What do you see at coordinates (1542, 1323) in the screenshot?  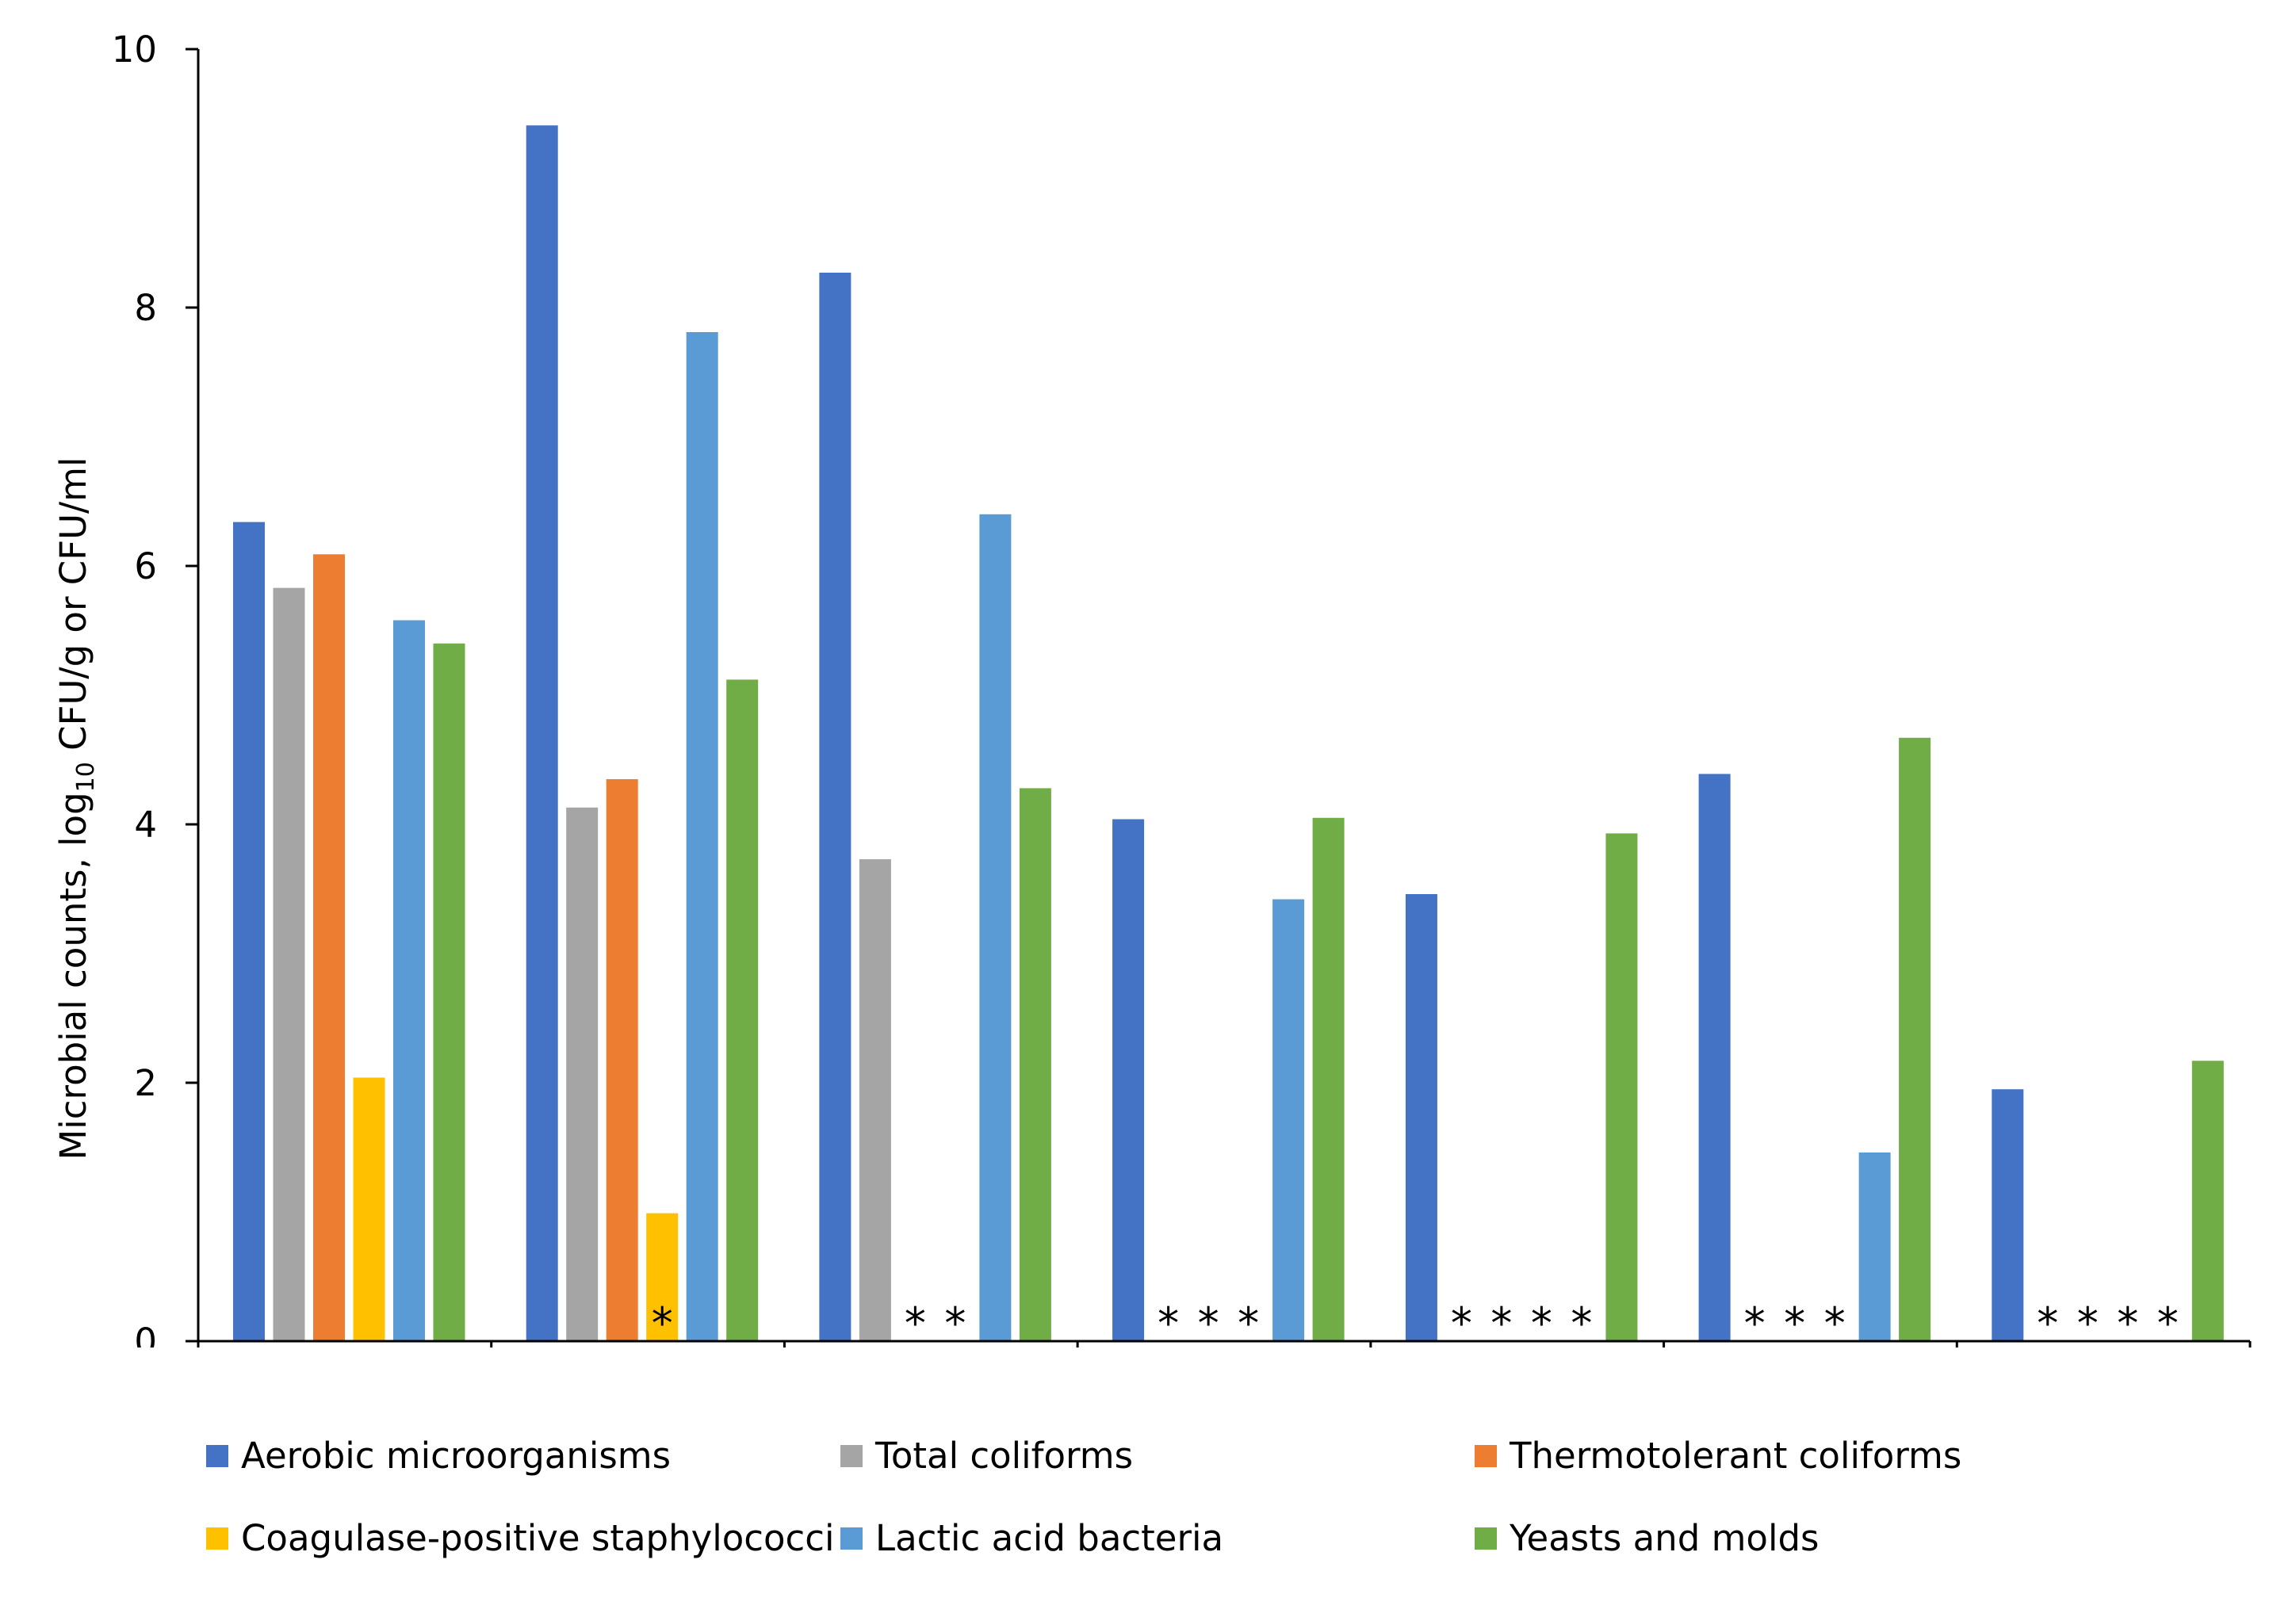 I see `not-detected-marker-4-3: *` at bounding box center [1542, 1323].